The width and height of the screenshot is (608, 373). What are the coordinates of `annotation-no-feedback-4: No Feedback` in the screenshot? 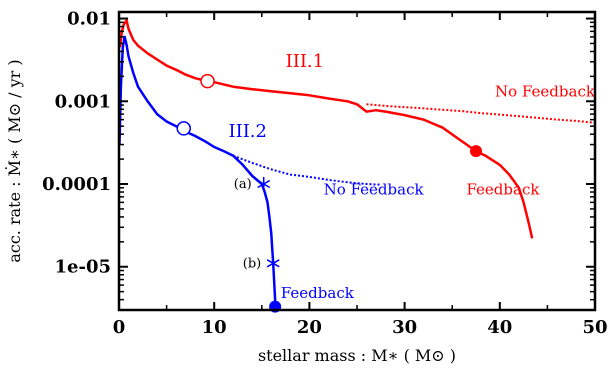 It's located at (374, 189).